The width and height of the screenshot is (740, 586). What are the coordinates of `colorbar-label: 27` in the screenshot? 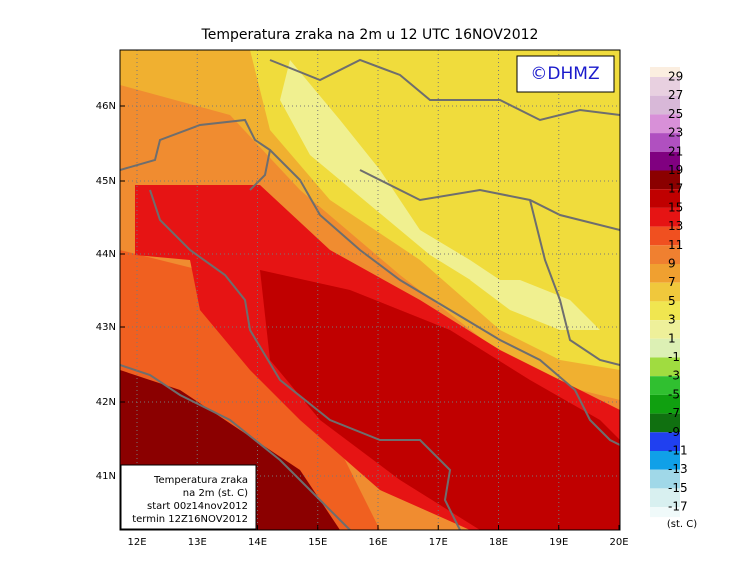 It's located at (675, 95).